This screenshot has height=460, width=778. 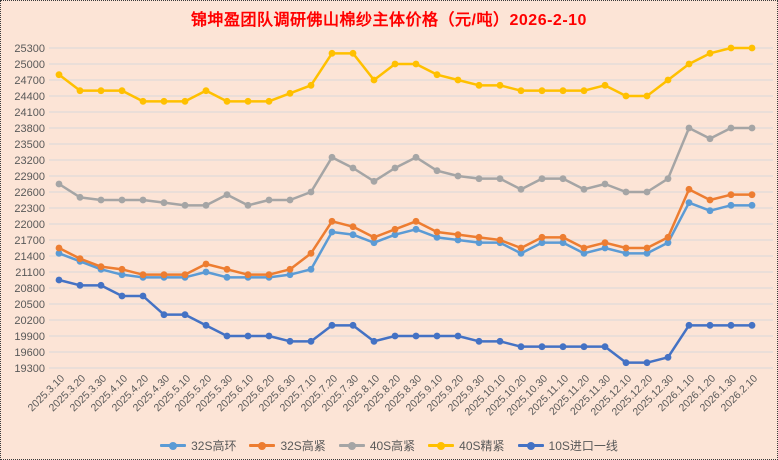 I want to click on legend-label: 40S高紧, so click(x=392, y=446).